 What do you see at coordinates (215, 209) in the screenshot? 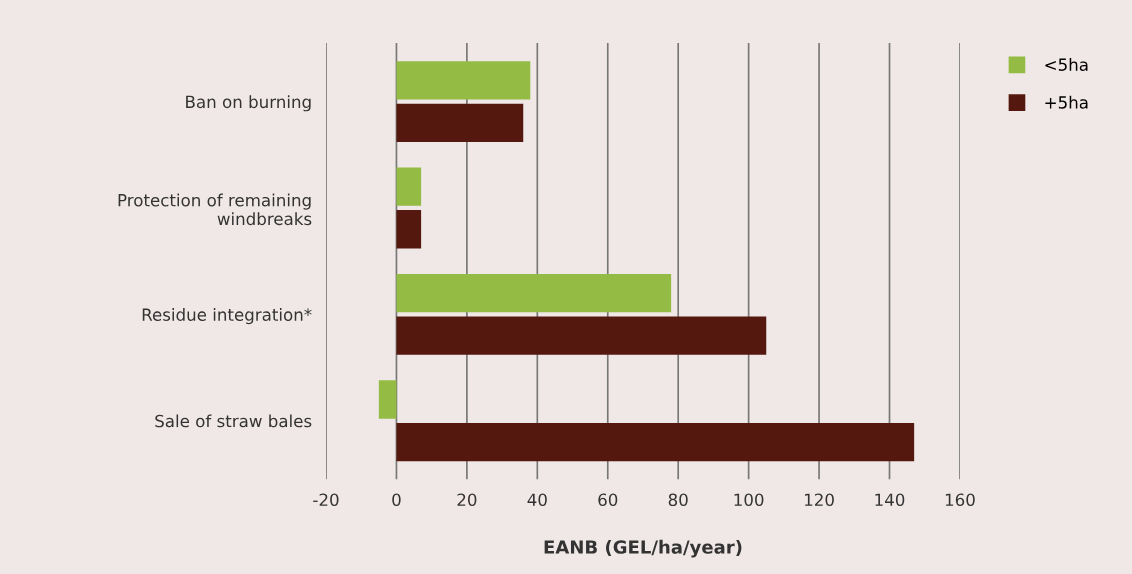
I see `y-tick-label: Protection of remaining windbreaks` at bounding box center [215, 209].